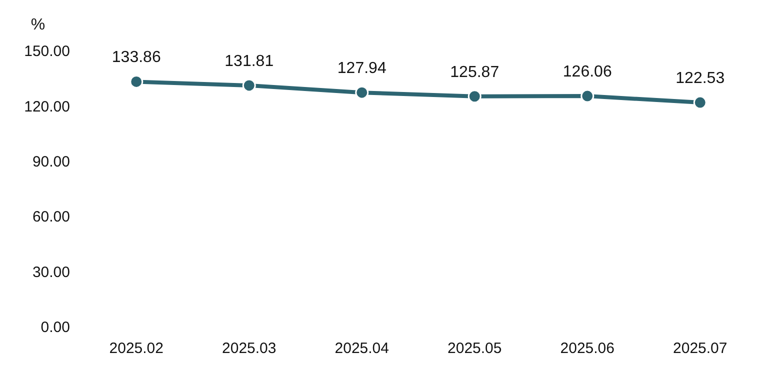 The image size is (764, 378). Describe the element at coordinates (47, 107) in the screenshot. I see `y-tick-label: 120.00` at that location.